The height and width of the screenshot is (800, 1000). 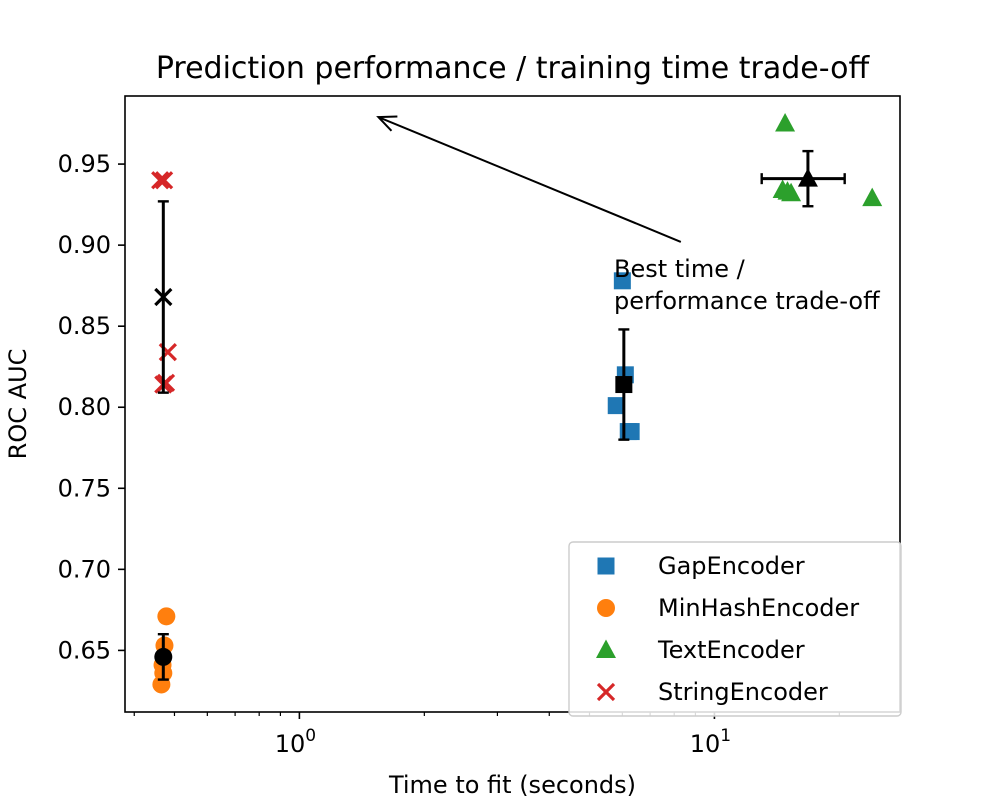 What do you see at coordinates (606, 608) in the screenshot?
I see `legend-marker-minhashencoder` at bounding box center [606, 608].